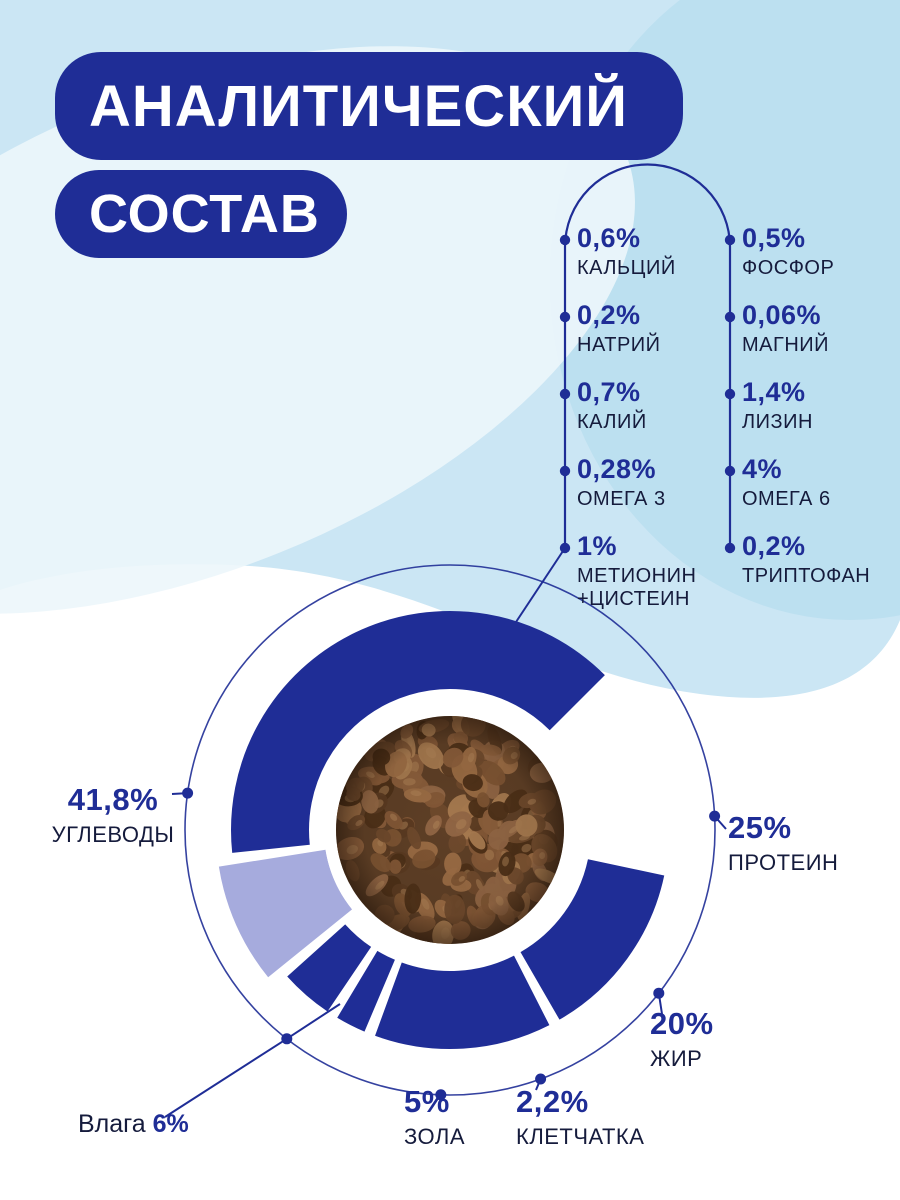 Image resolution: width=900 pixels, height=1200 pixels. I want to click on nutrient-name: ТРИПТОФАН, so click(806, 576).